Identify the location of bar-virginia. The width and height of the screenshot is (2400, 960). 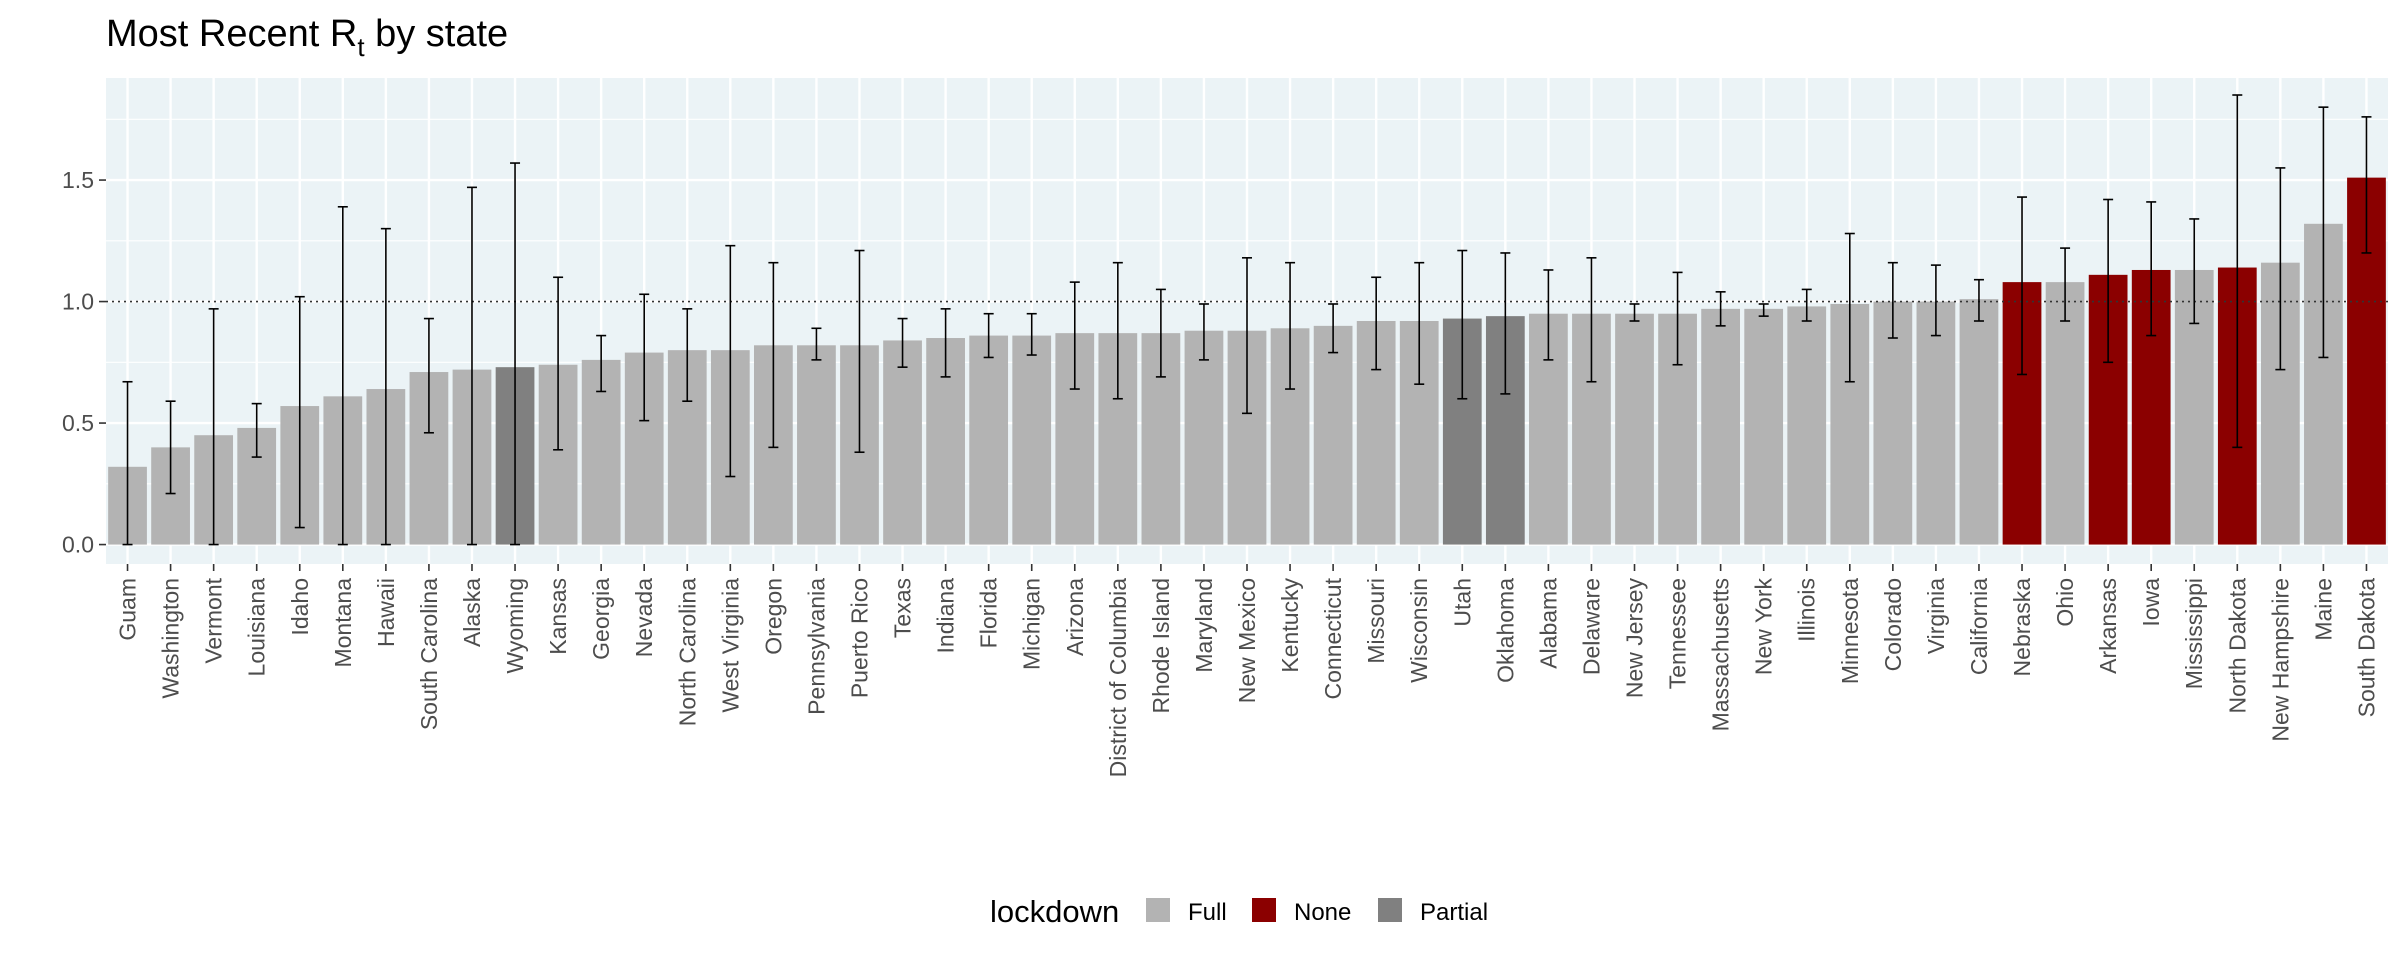
(1936, 423).